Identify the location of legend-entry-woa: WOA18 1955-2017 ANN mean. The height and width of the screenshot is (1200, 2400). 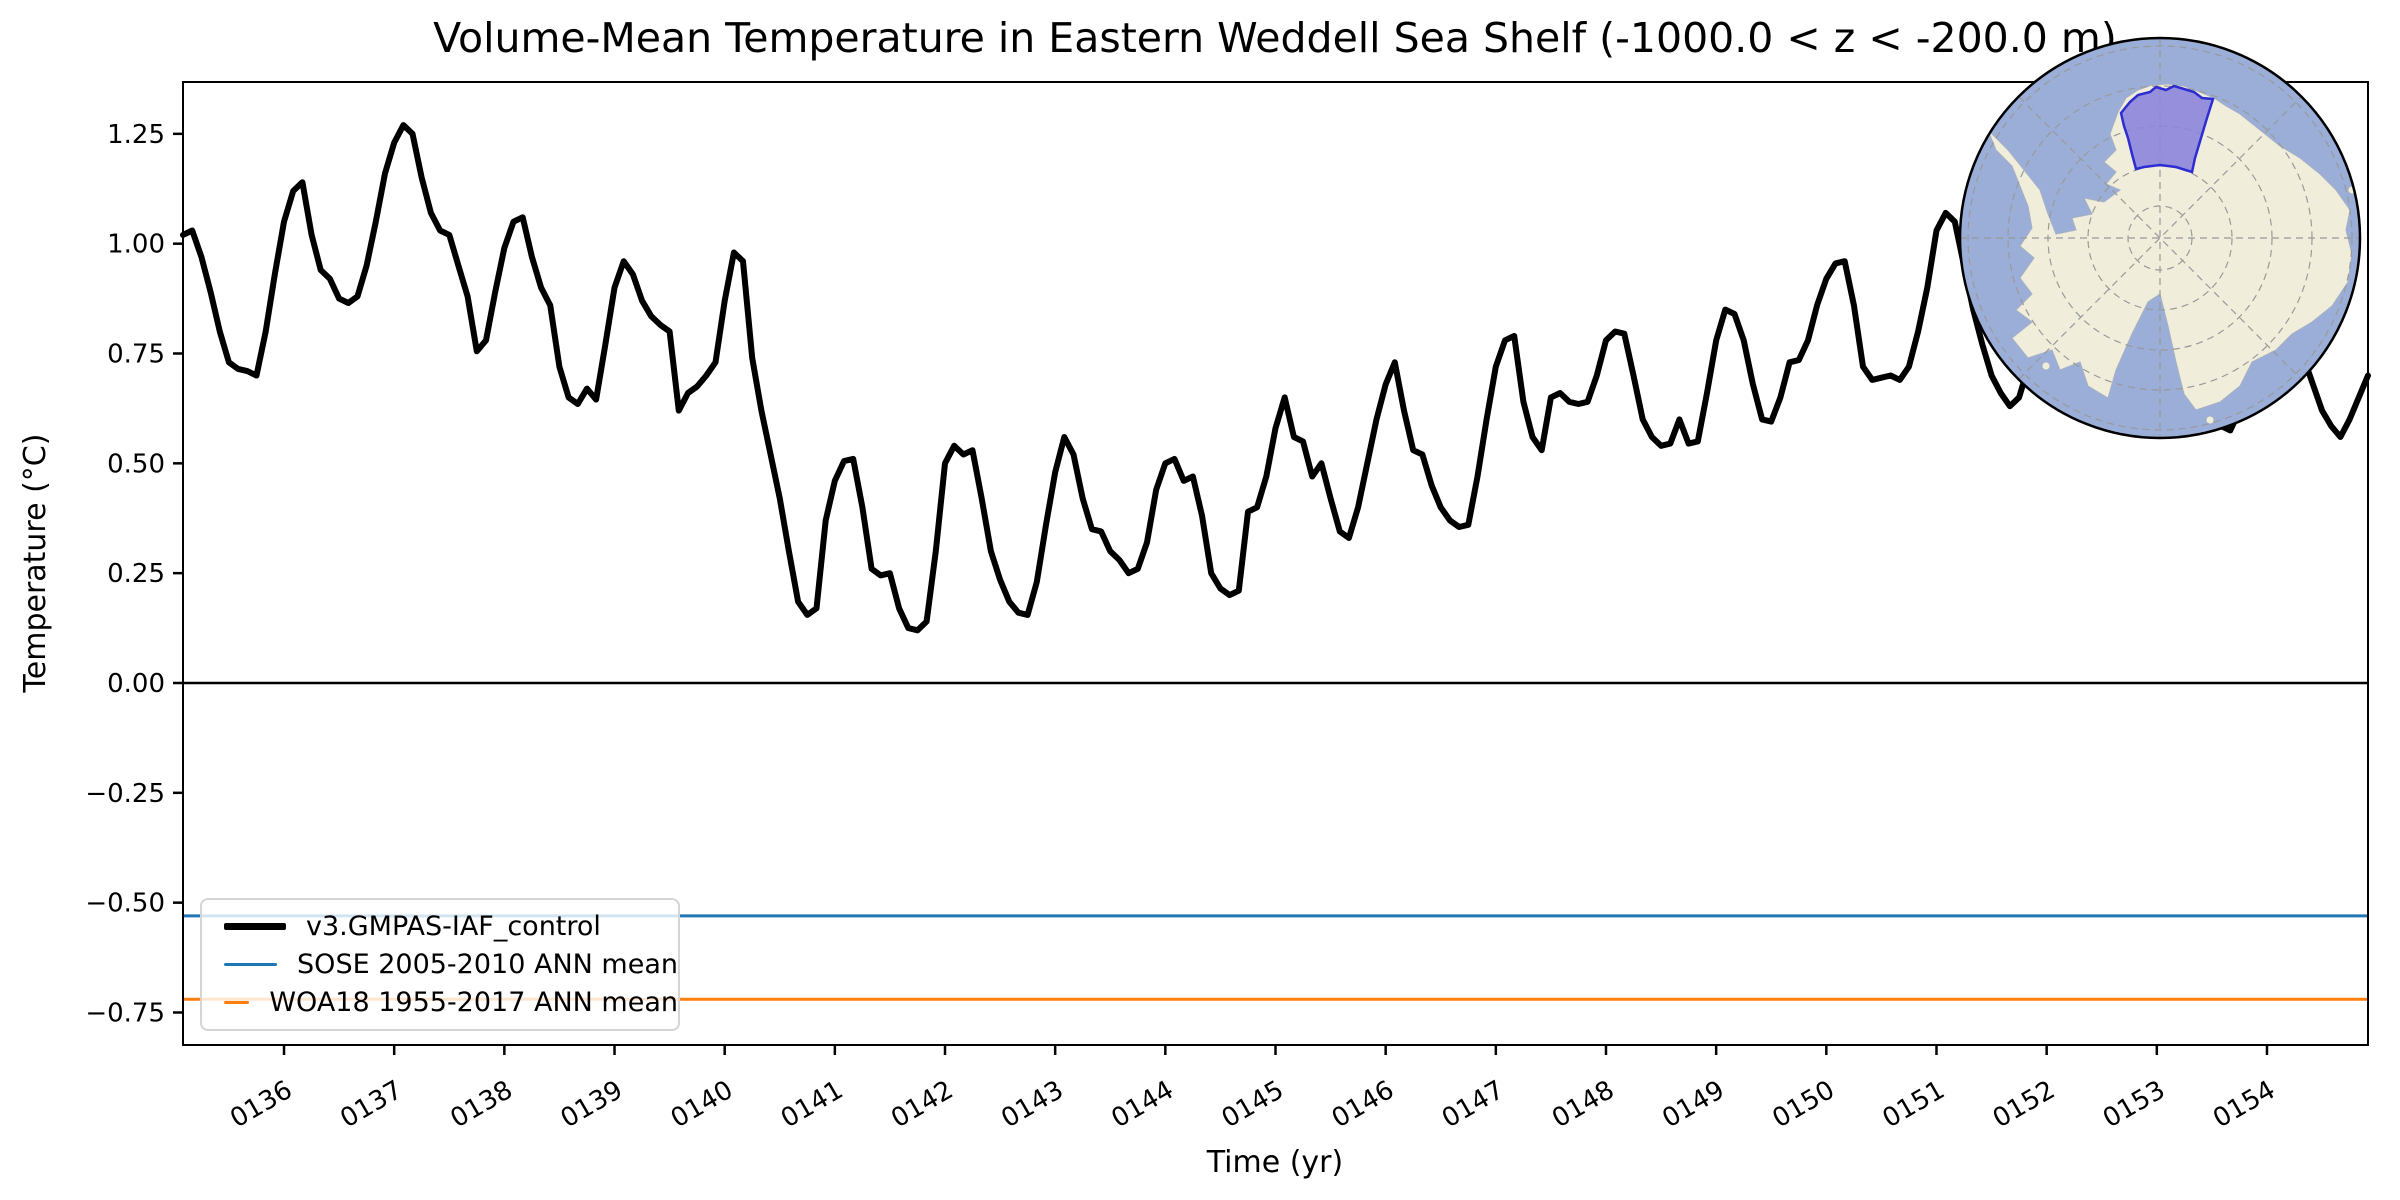
(440, 1002).